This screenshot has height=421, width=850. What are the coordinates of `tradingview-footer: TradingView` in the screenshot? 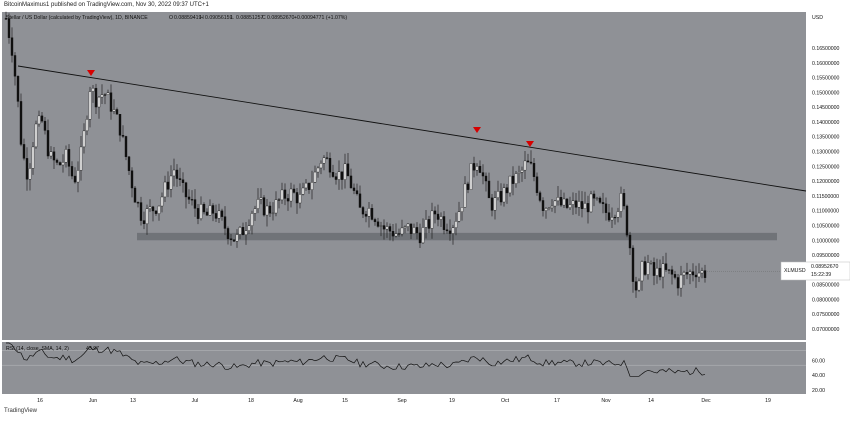 It's located at (20, 411).